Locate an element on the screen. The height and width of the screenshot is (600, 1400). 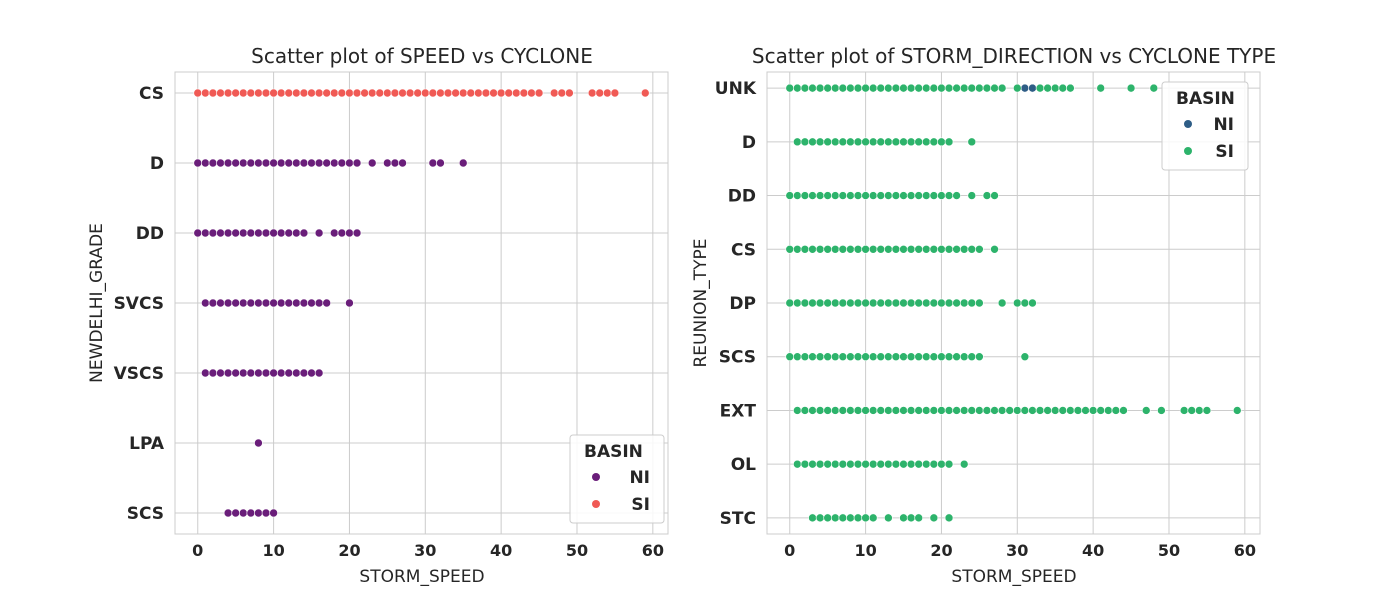
right-x-tick-label: 0 is located at coordinates (789, 550).